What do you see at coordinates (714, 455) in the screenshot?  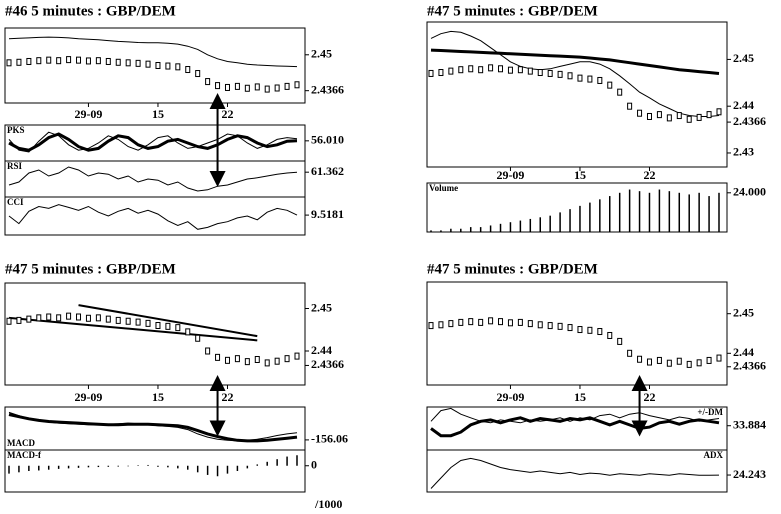 I see `panel-label: ADX` at bounding box center [714, 455].